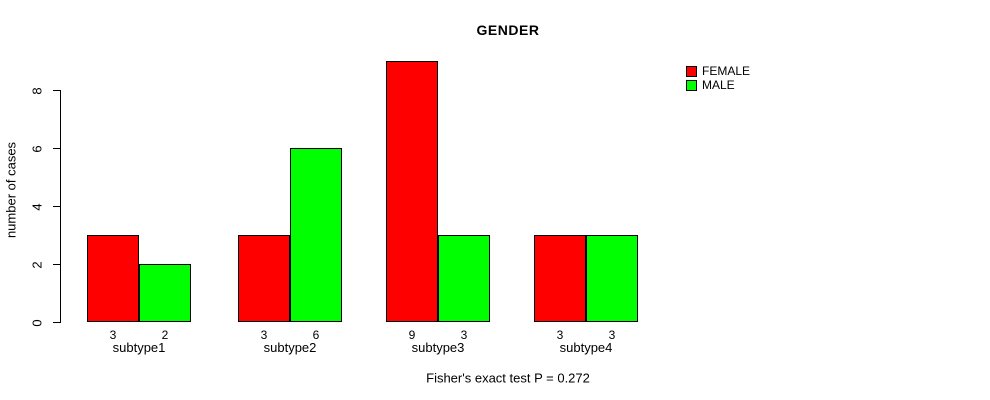 The height and width of the screenshot is (400, 990). I want to click on bar-male-subtype2, so click(316, 235).